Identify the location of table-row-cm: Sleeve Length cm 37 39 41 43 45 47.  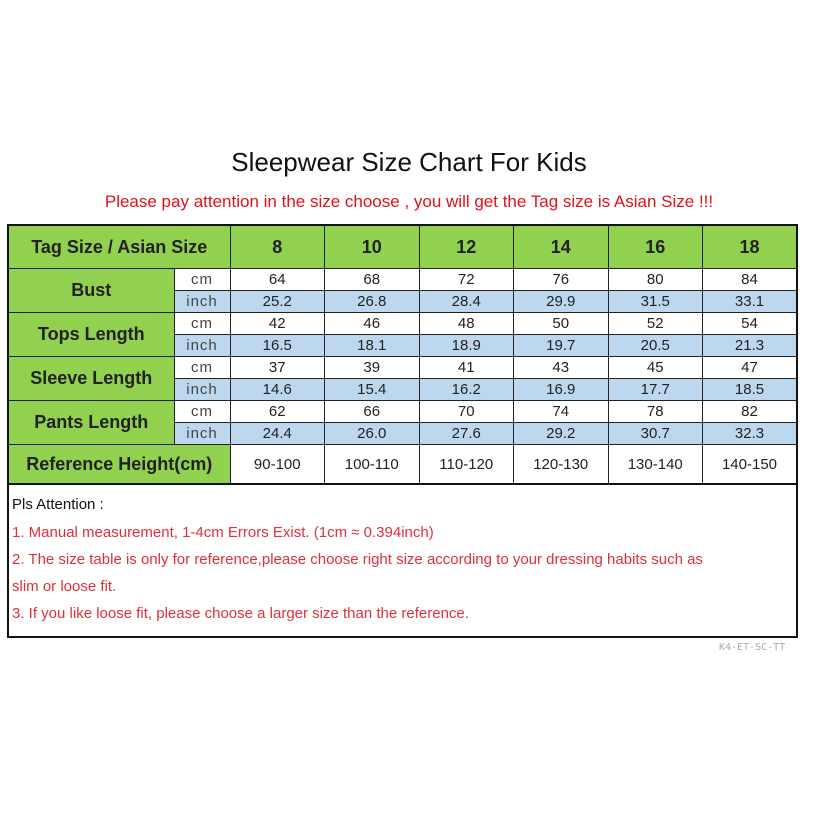
(402, 378).